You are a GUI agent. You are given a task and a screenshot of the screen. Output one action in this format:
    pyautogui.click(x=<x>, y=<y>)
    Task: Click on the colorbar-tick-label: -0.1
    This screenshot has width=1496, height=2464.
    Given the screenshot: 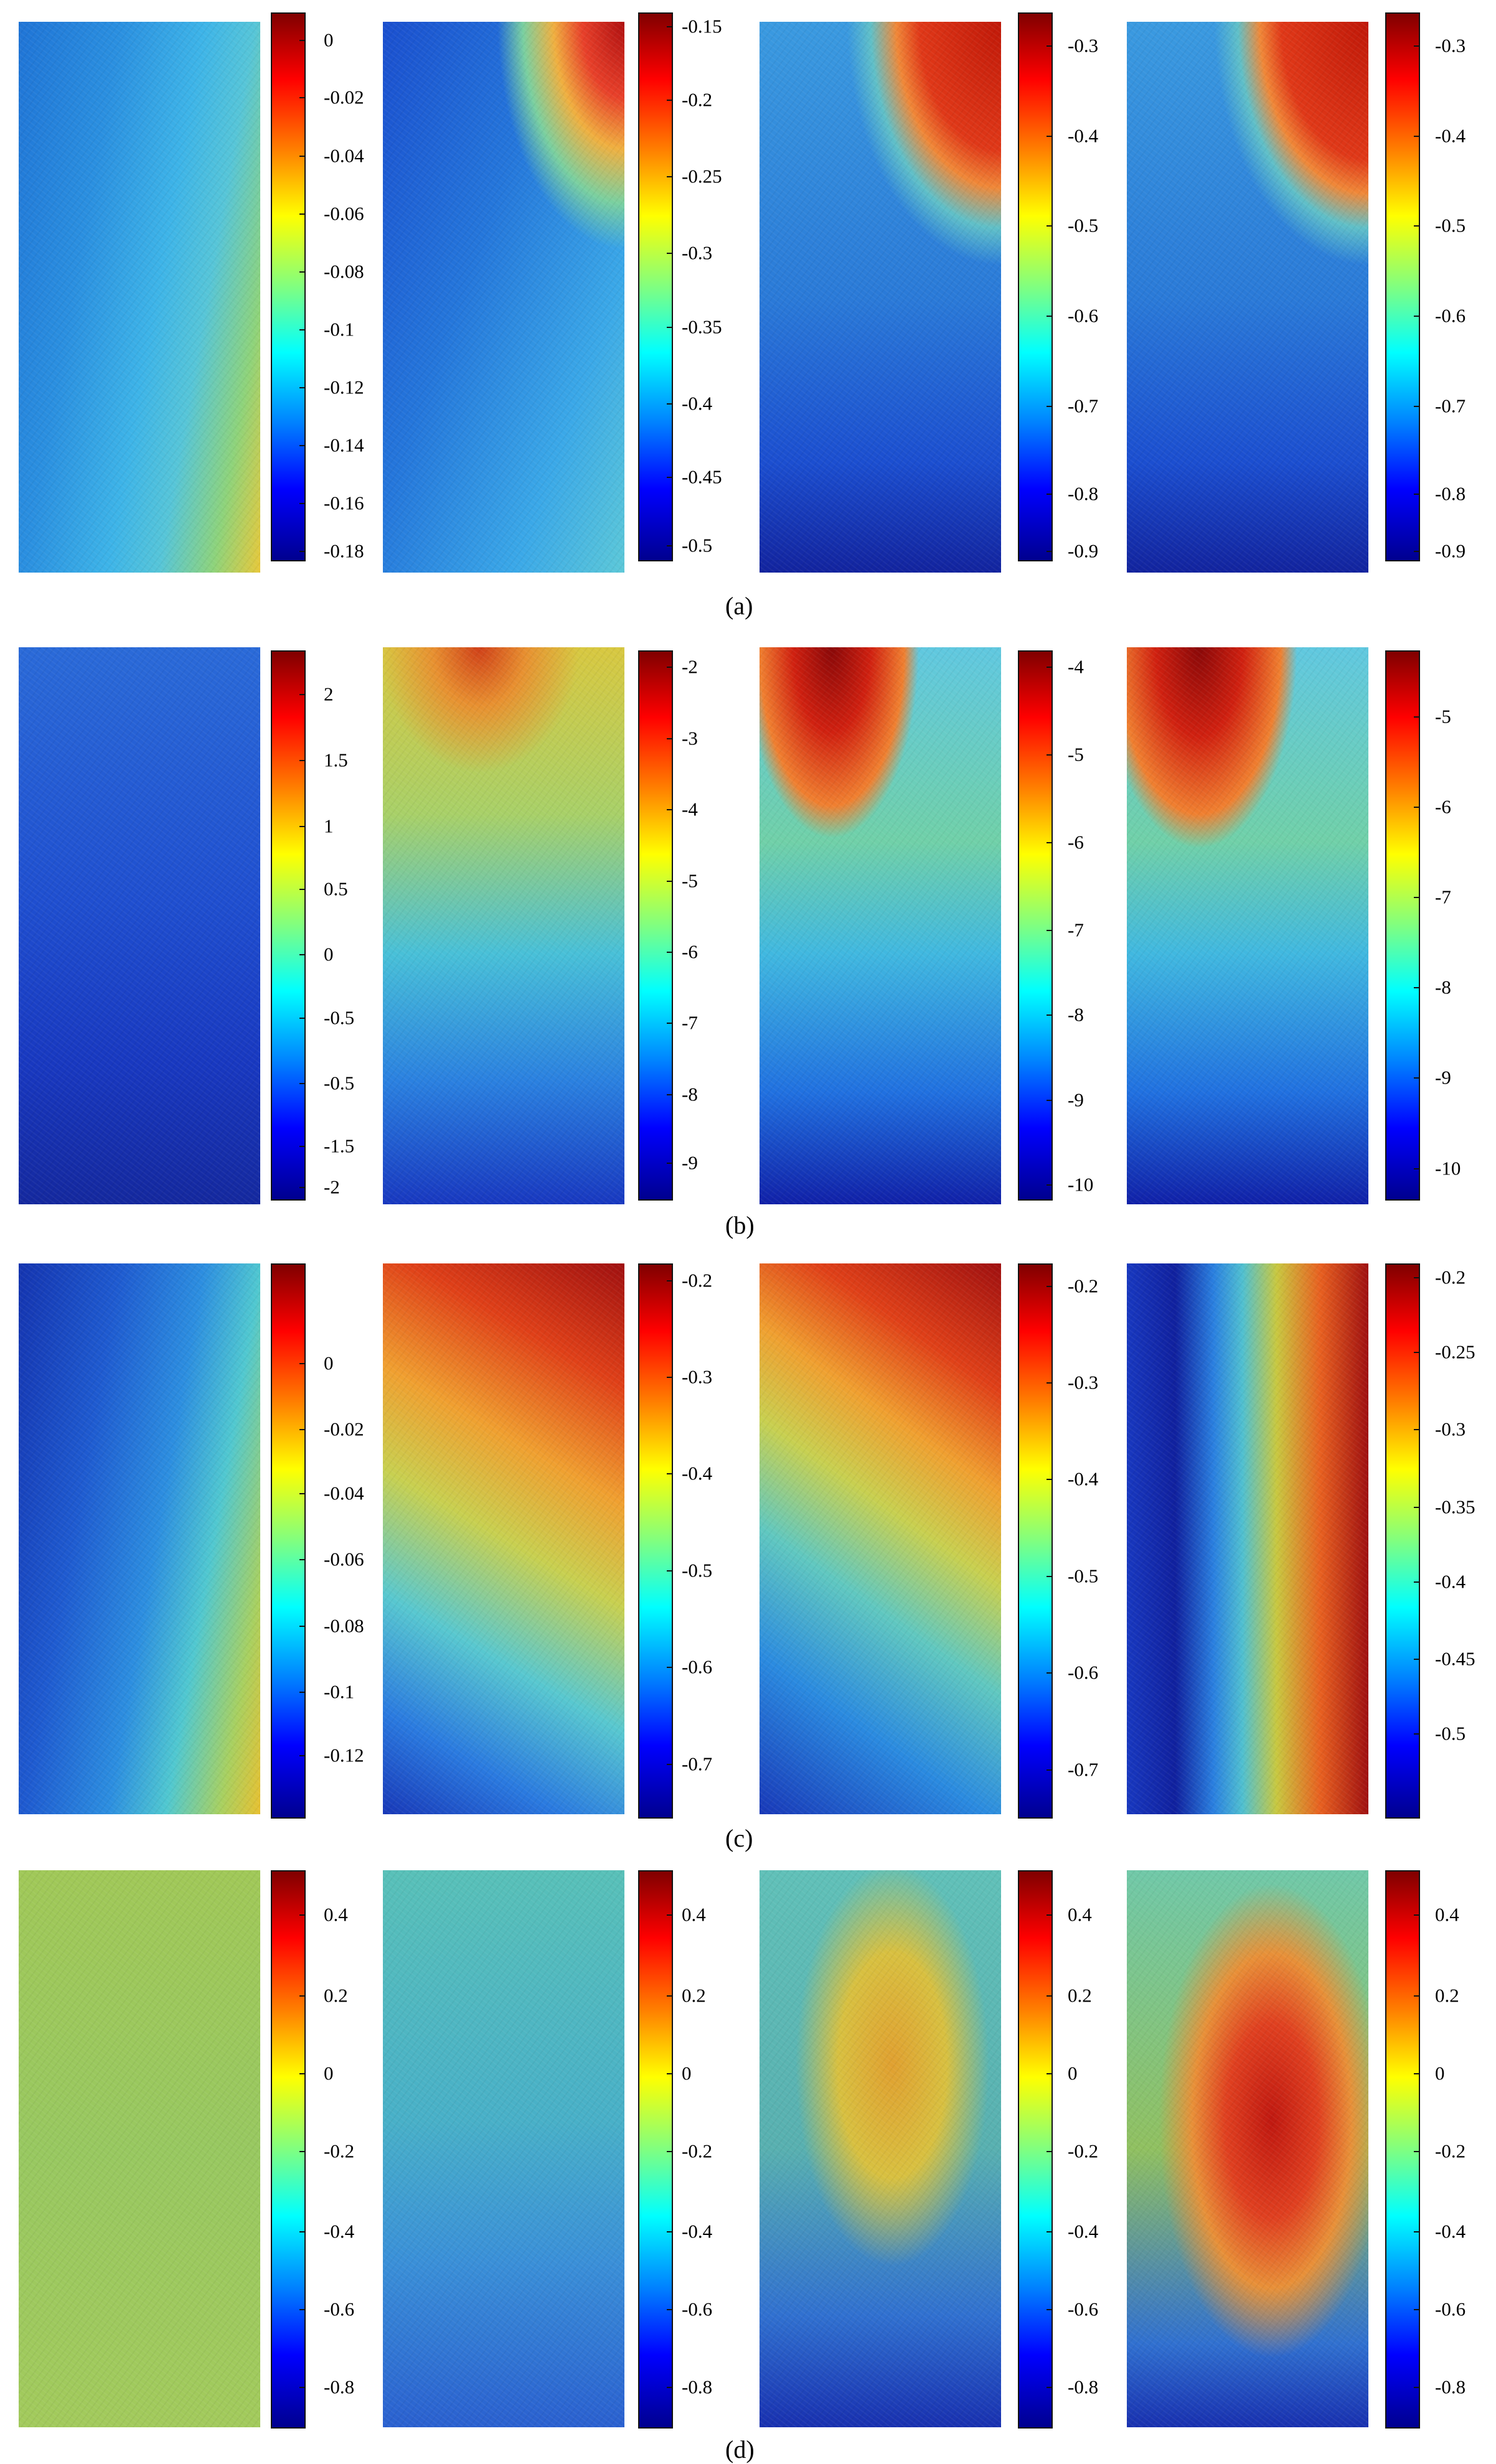 What is the action you would take?
    pyautogui.click(x=339, y=329)
    